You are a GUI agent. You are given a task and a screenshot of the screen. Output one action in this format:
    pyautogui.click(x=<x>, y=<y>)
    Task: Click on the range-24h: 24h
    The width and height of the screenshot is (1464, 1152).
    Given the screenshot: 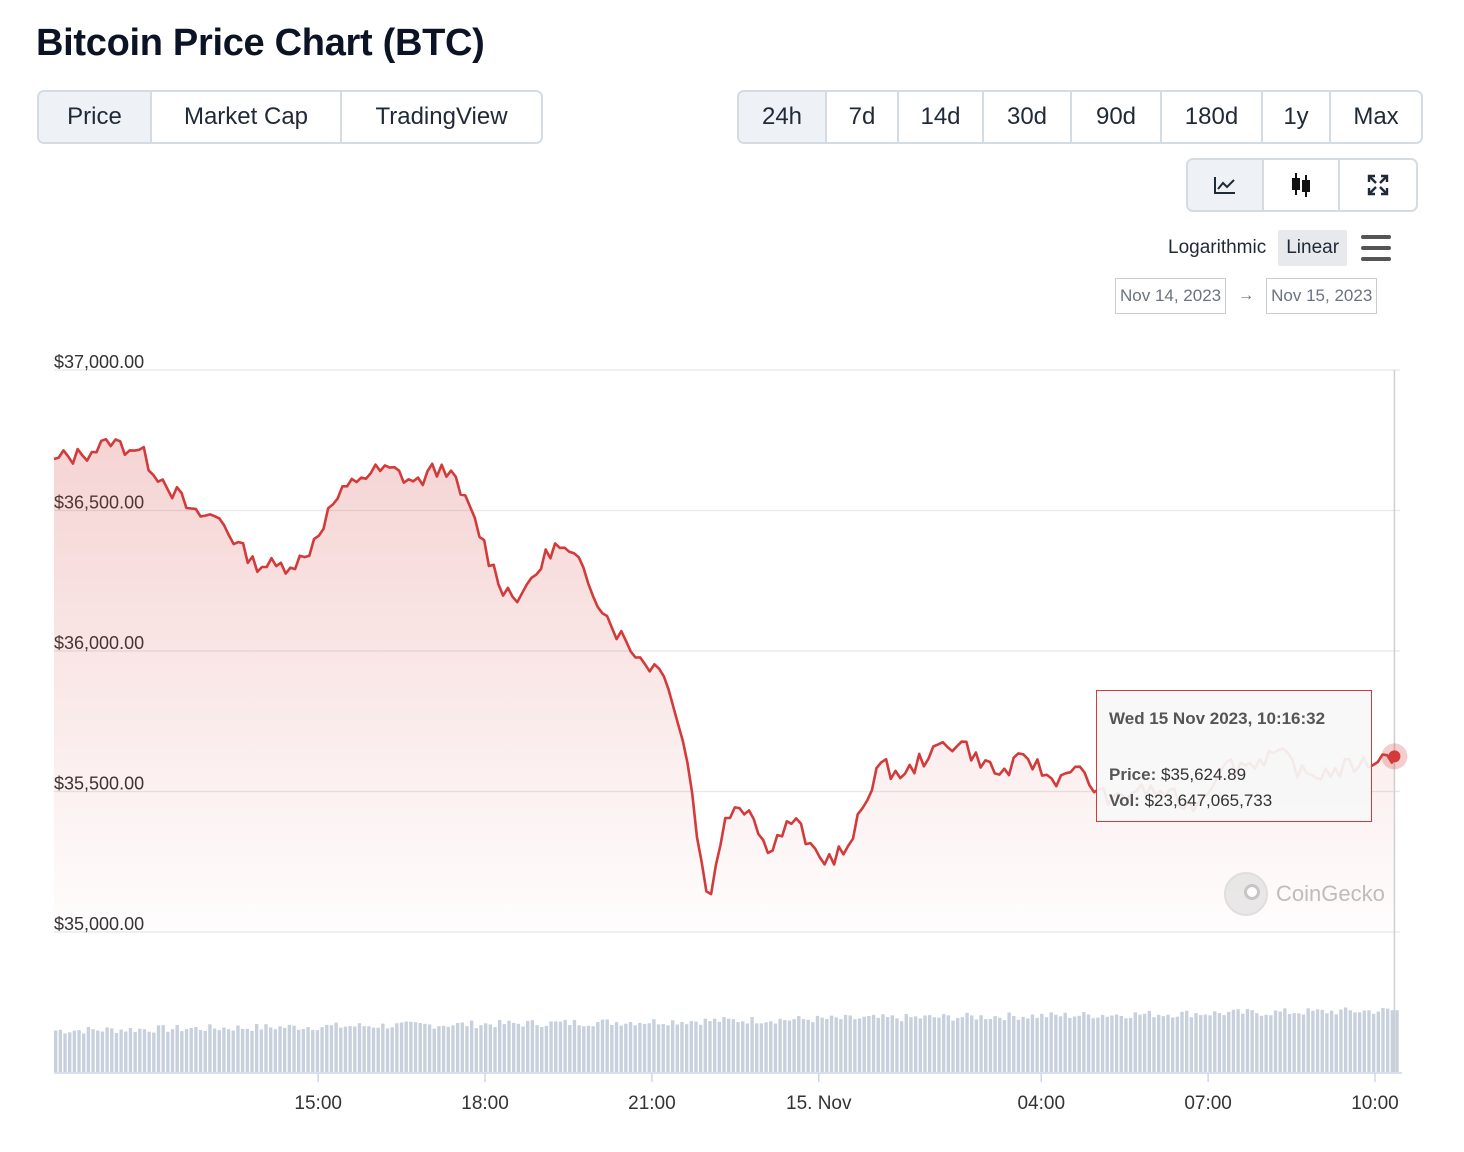 What is the action you would take?
    pyautogui.click(x=783, y=117)
    